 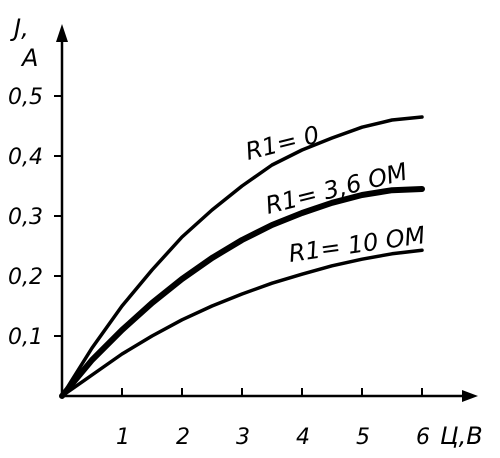 What do you see at coordinates (25, 217) in the screenshot?
I see `y-tick-label: 0,3` at bounding box center [25, 217].